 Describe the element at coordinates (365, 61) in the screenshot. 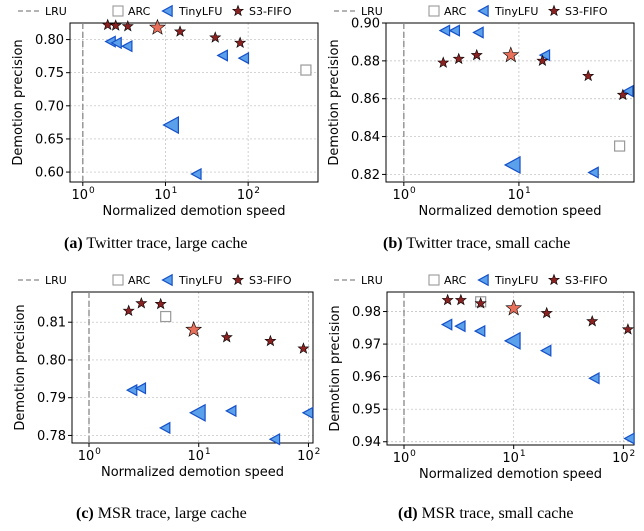

I see `y-tick-label: 0.88` at that location.